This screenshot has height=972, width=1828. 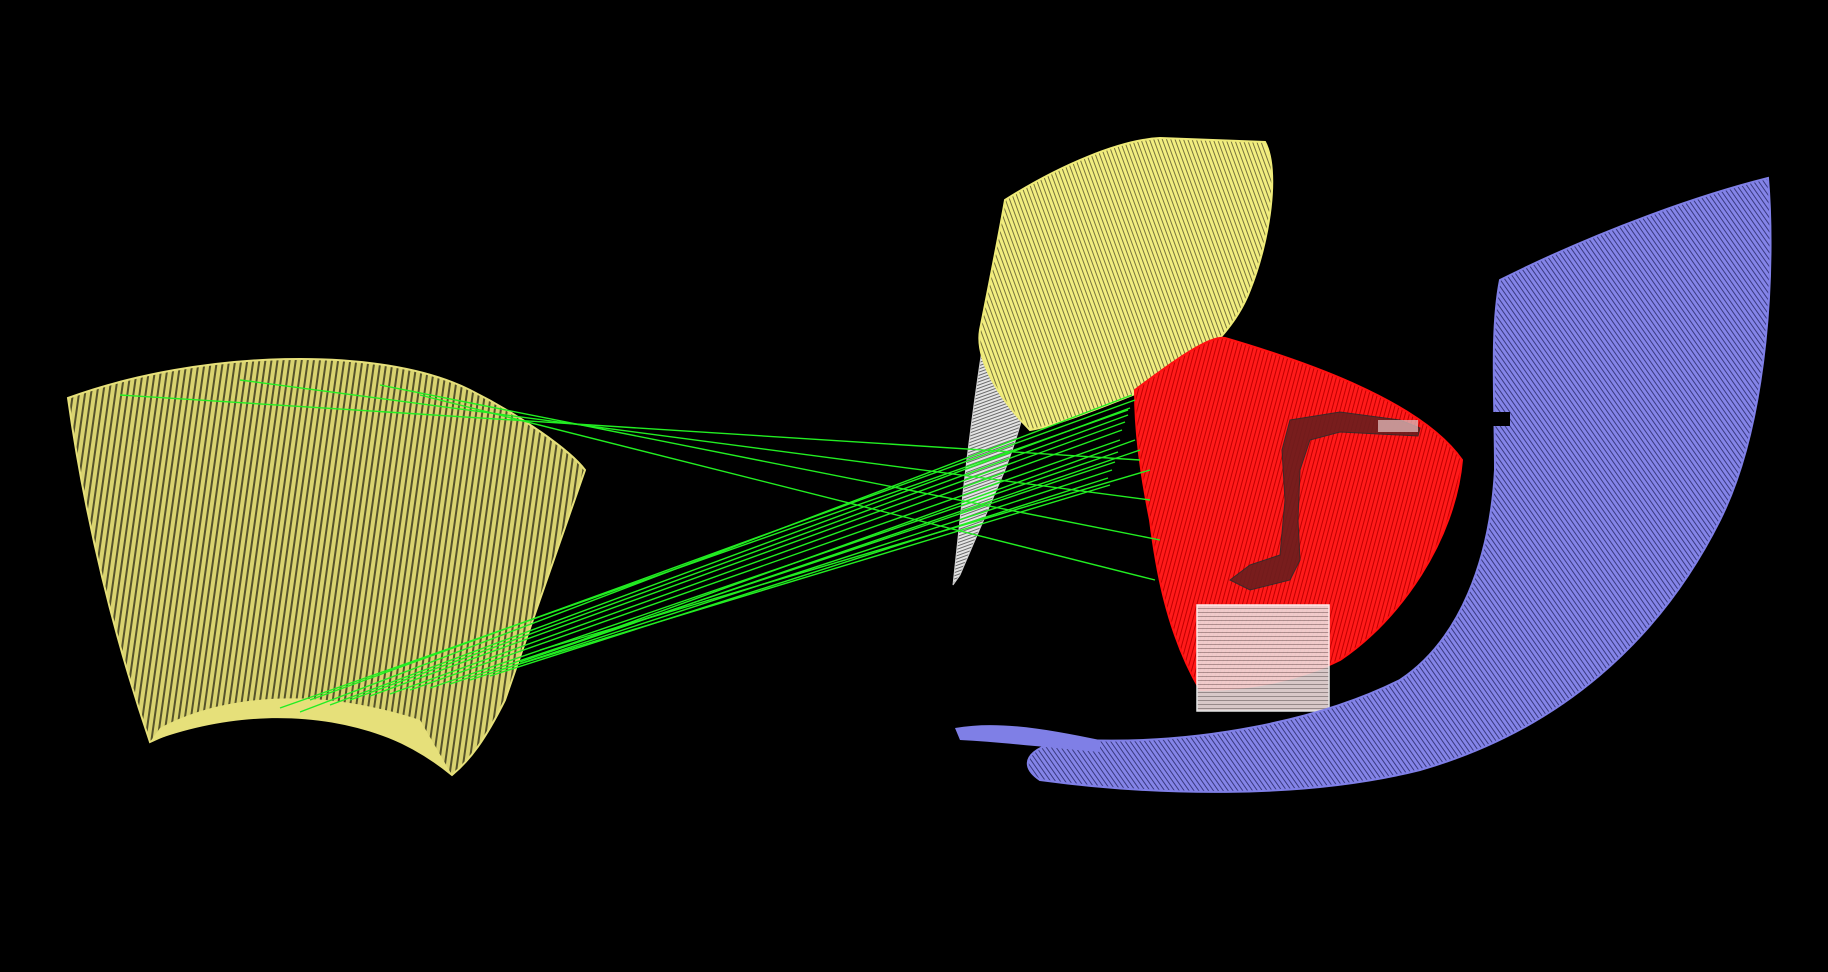 I want to click on pedestal-box, so click(x=1263, y=658).